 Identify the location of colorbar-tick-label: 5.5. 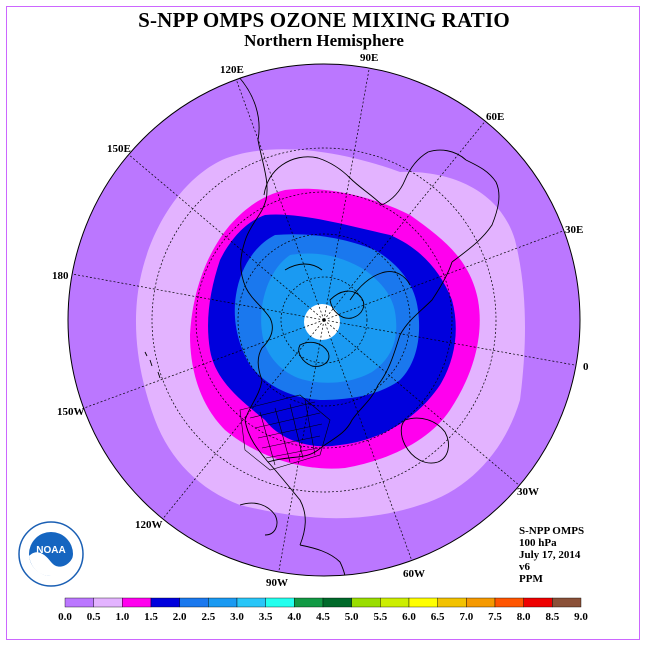
(380, 617).